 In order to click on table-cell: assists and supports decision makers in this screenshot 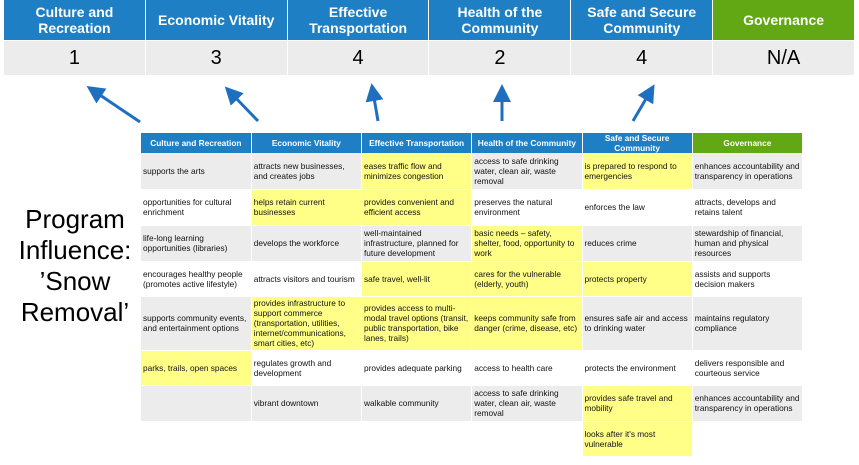, I will do `click(748, 279)`.